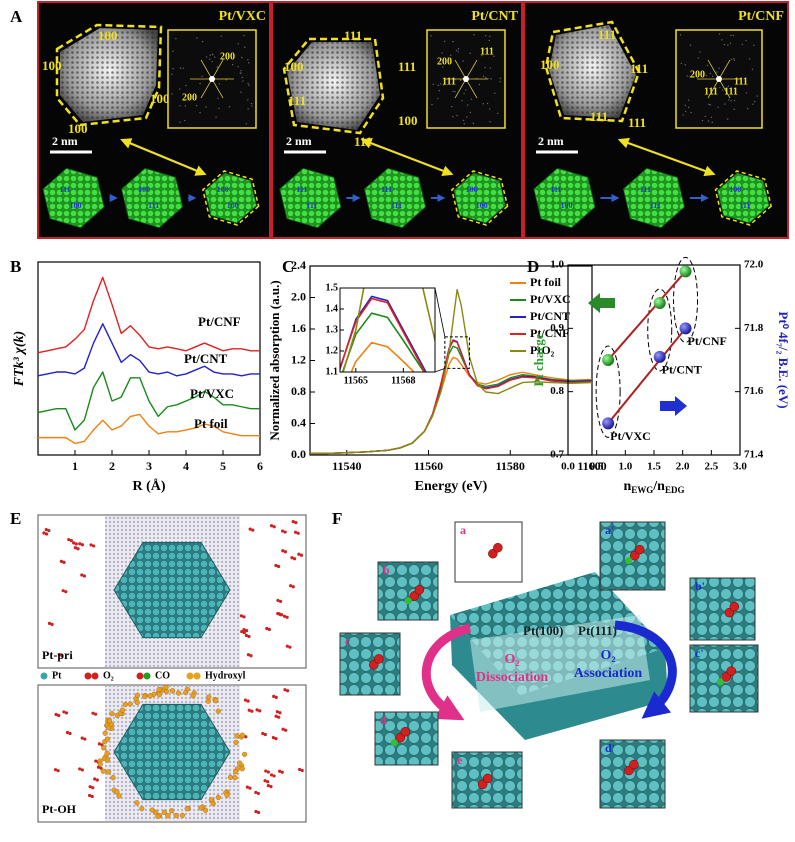 This screenshot has width=795, height=842. What do you see at coordinates (428, 466) in the screenshot?
I see `x-tick-label: 11560` at bounding box center [428, 466].